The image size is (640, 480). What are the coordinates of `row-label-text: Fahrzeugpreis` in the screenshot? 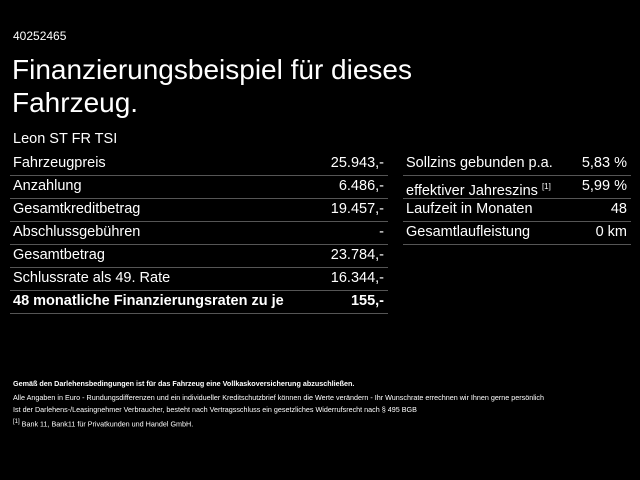 It's located at (59, 163).